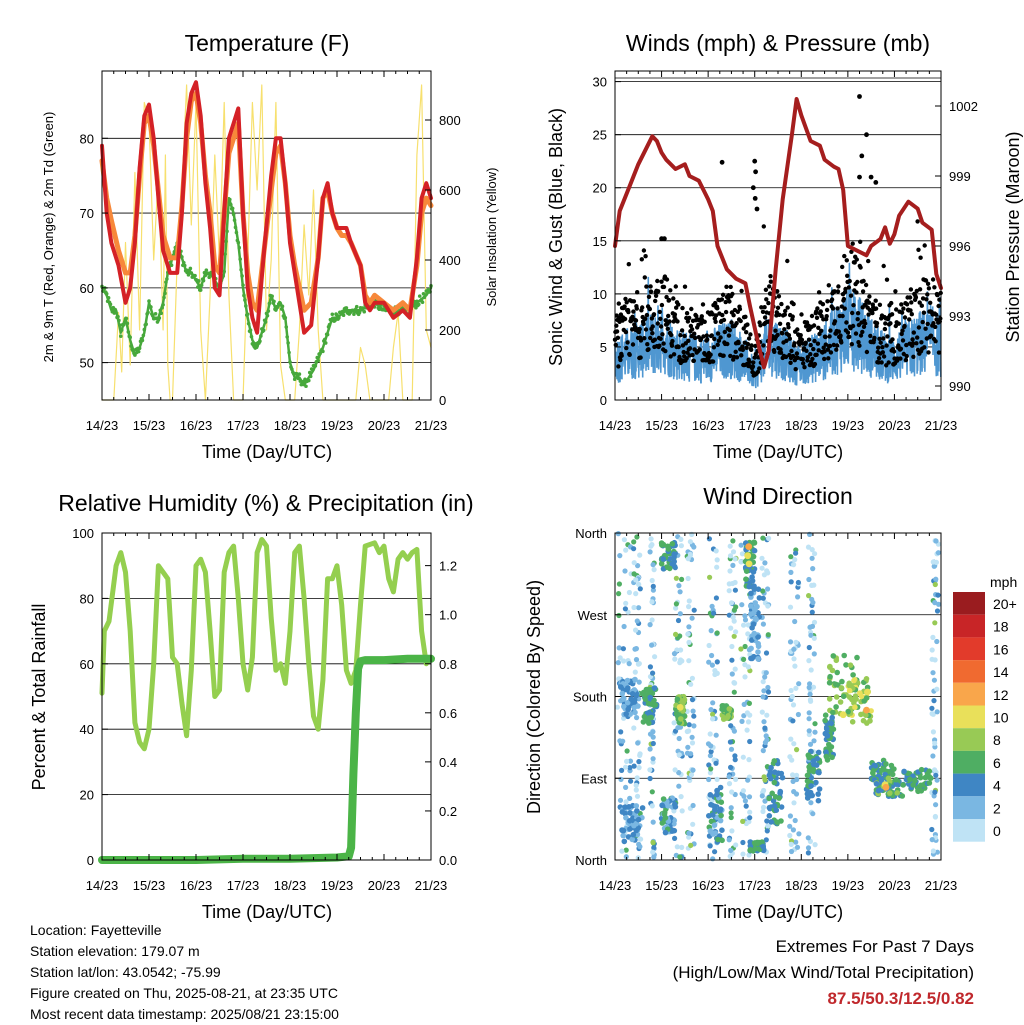 The width and height of the screenshot is (1024, 1025). I want to click on direction-ytick-label: East, so click(594, 778).